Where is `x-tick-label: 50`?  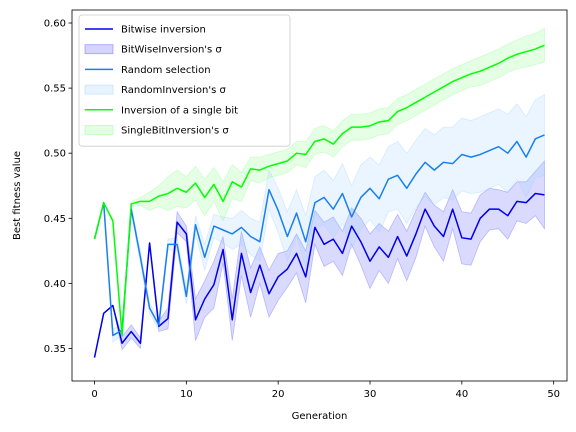
x-tick-label: 50 is located at coordinates (553, 394).